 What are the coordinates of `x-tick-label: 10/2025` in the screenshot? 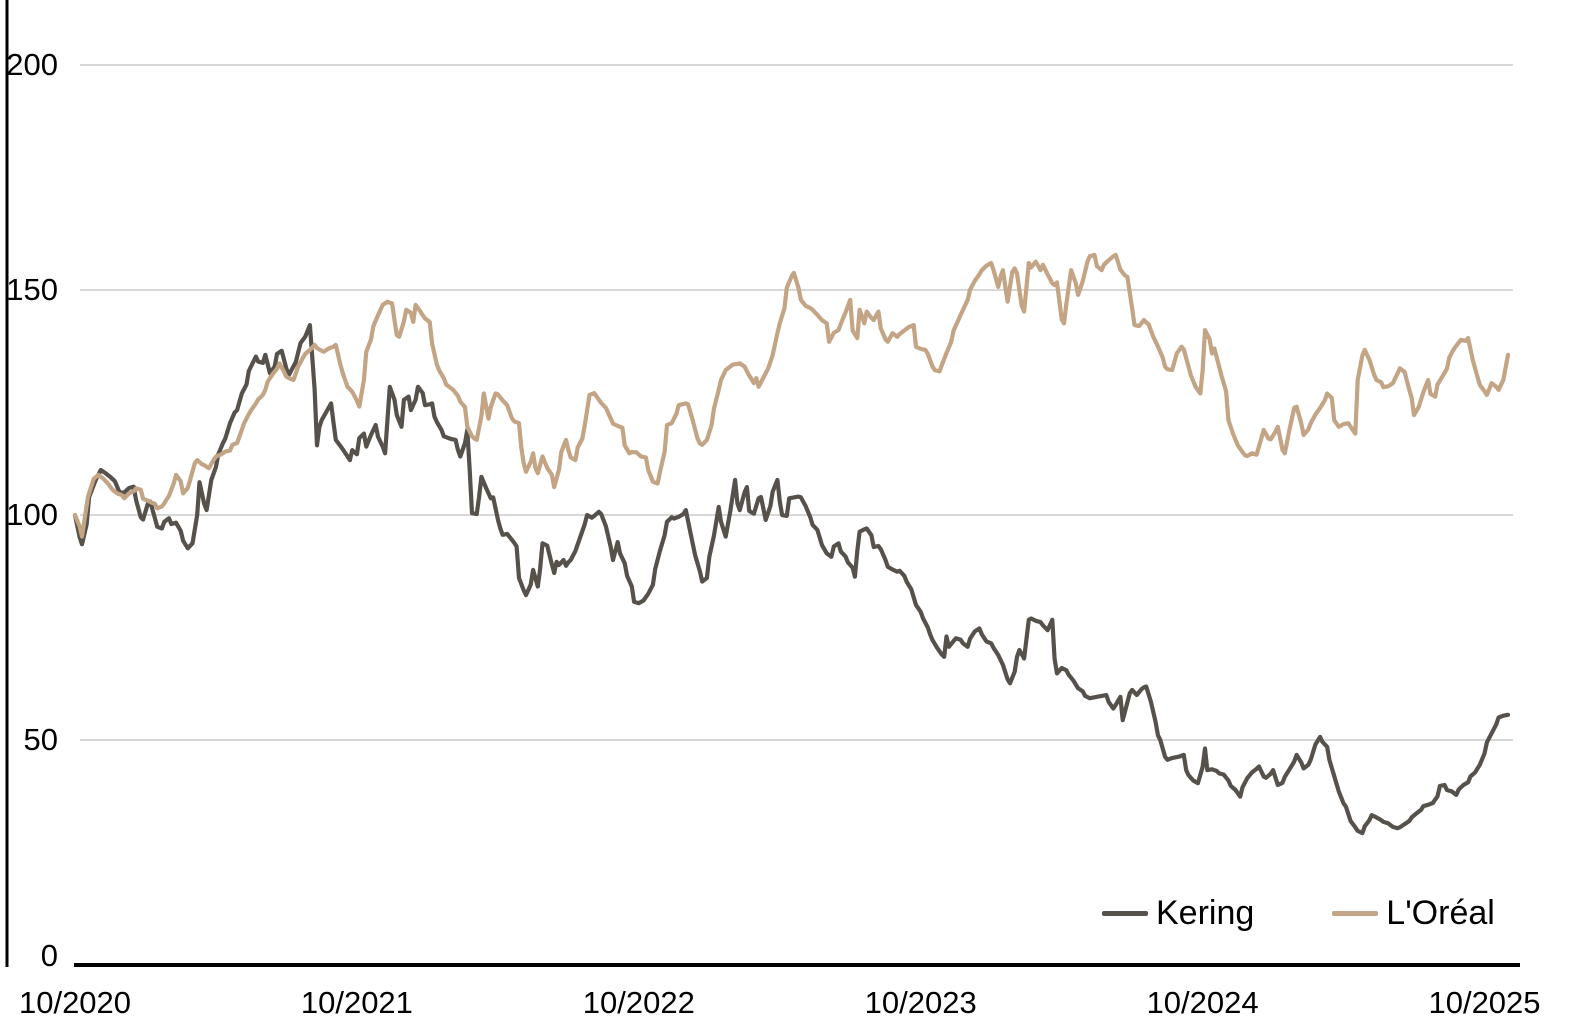 It's located at (1484, 1002).